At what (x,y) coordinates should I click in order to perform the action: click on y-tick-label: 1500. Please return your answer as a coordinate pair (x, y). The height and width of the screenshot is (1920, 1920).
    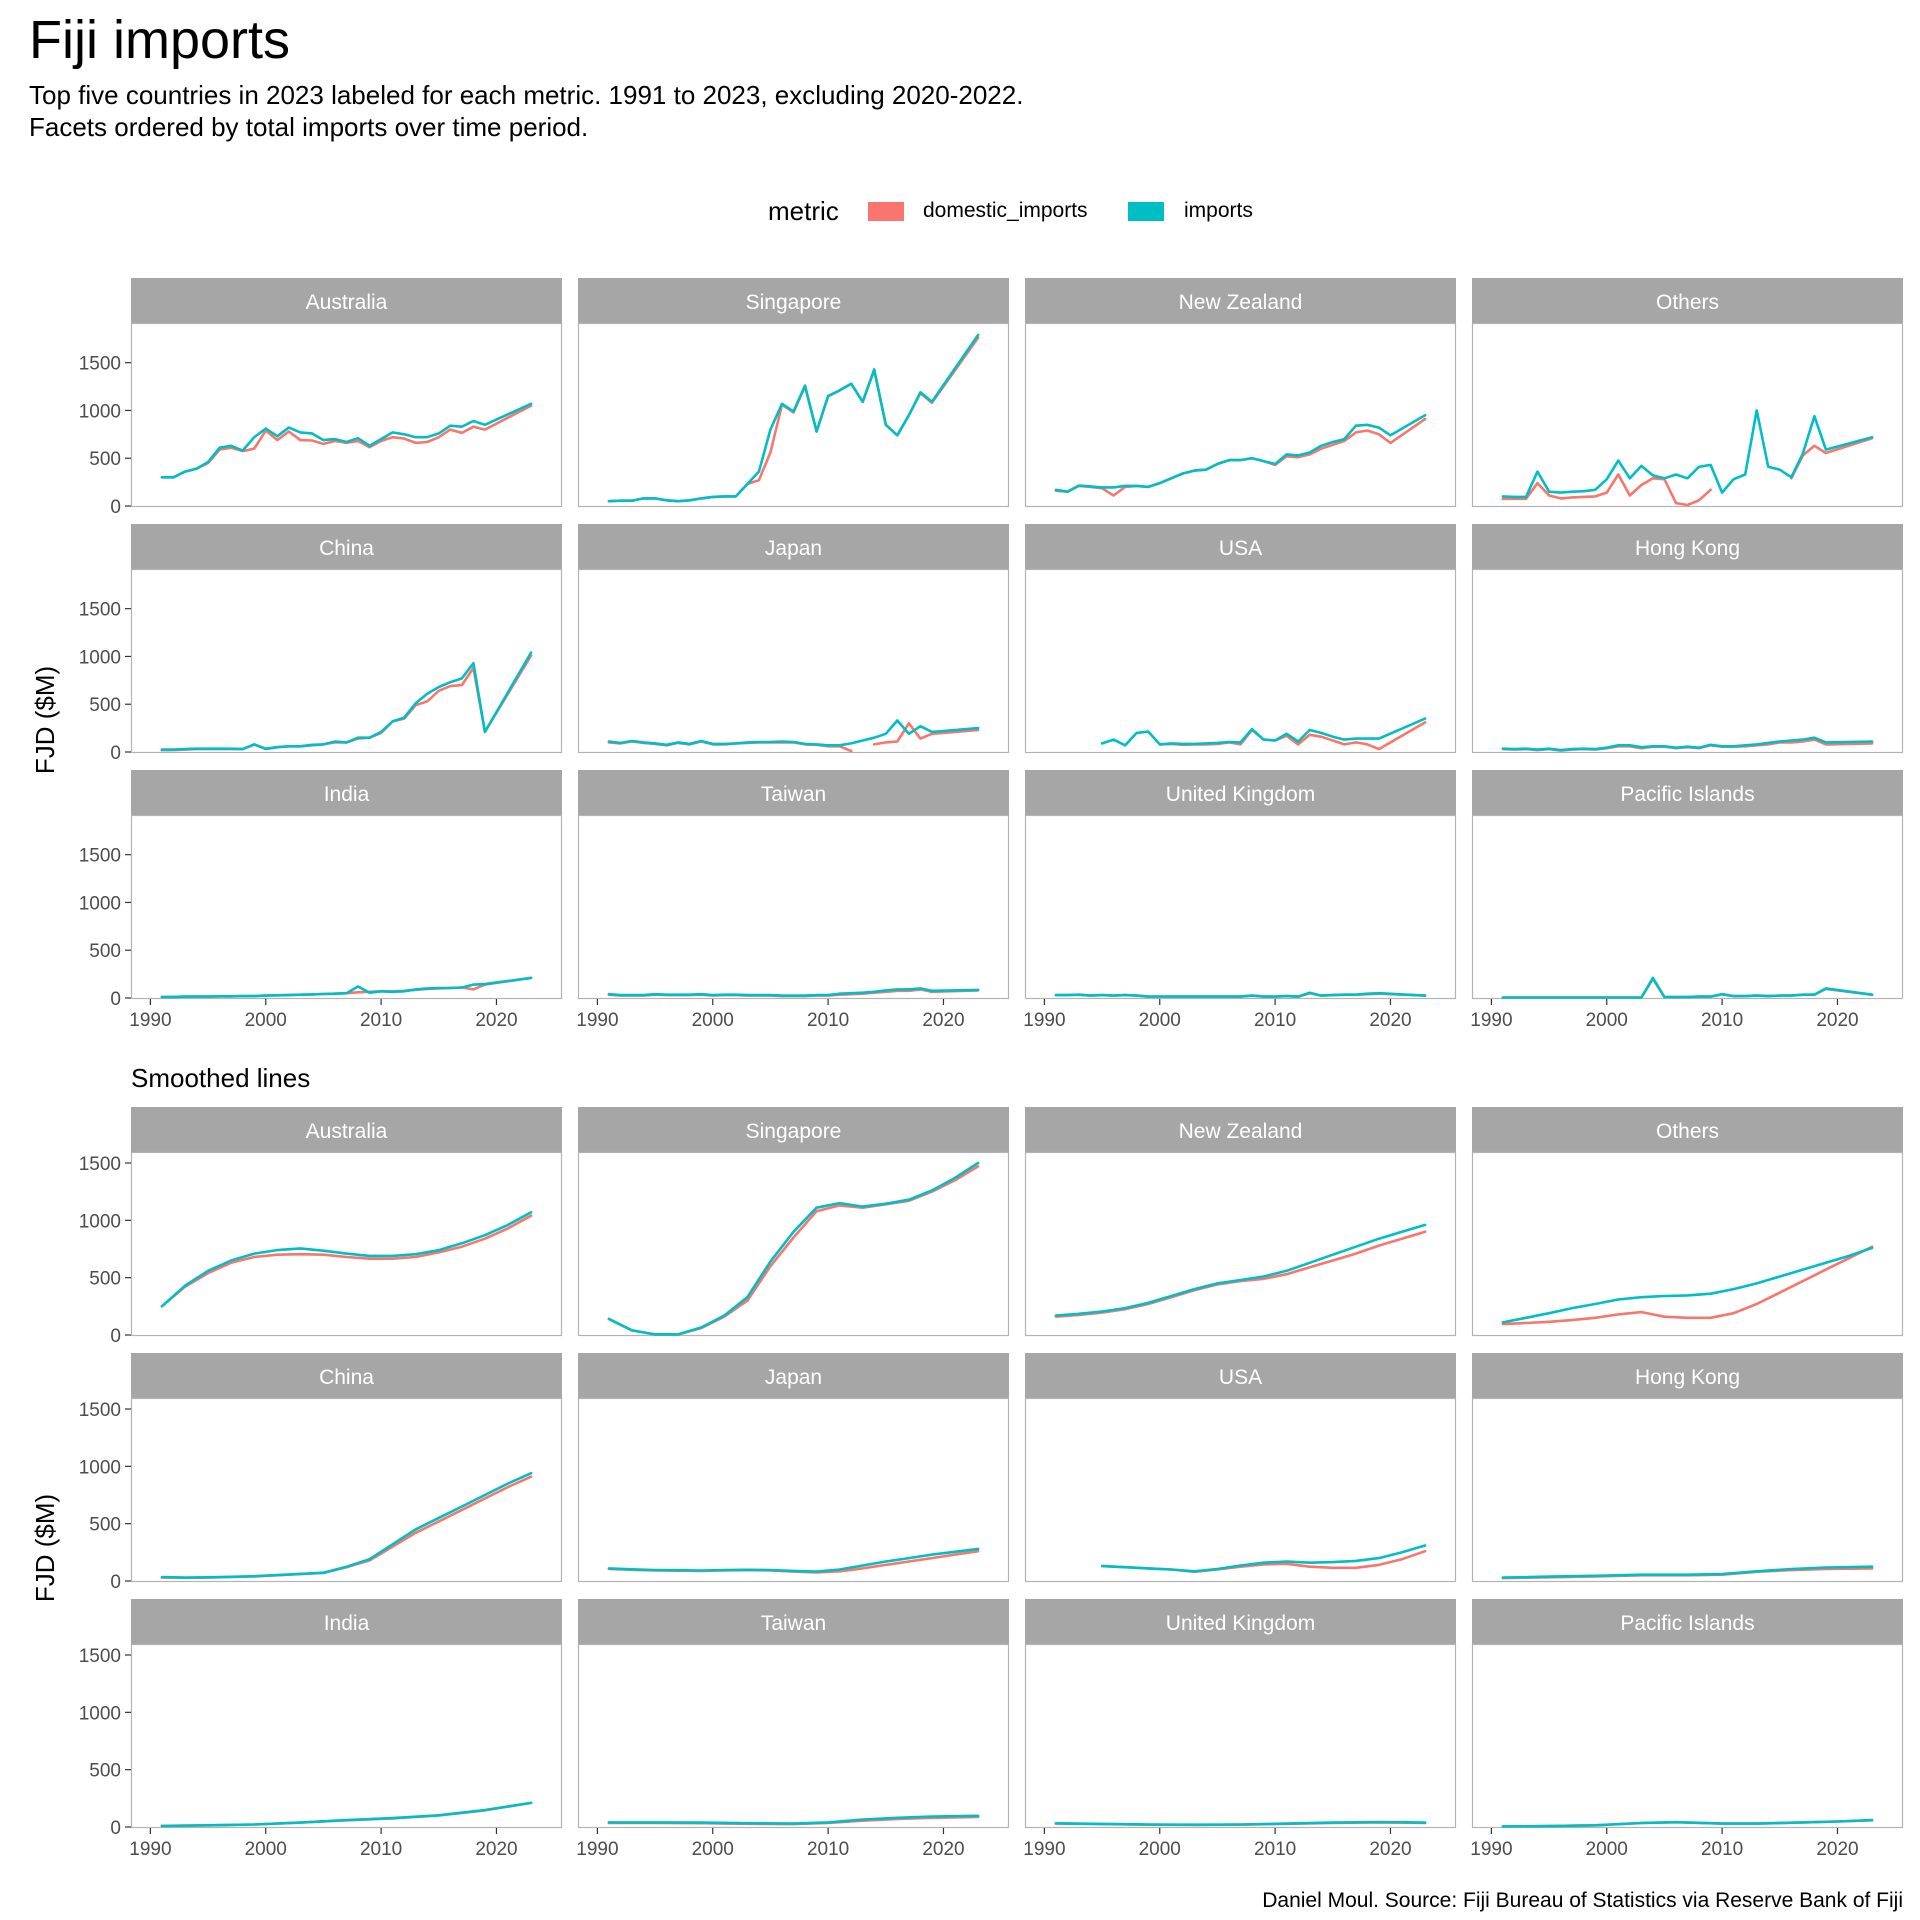
    Looking at the image, I should click on (100, 856).